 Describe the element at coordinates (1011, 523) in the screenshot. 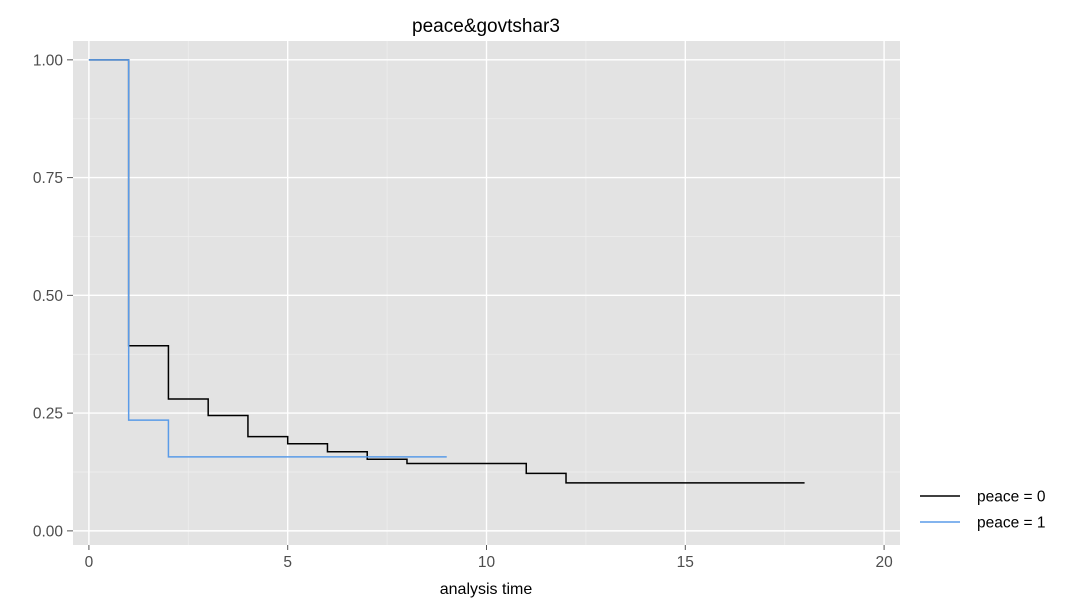

I see `legend-label: peace = 1` at that location.